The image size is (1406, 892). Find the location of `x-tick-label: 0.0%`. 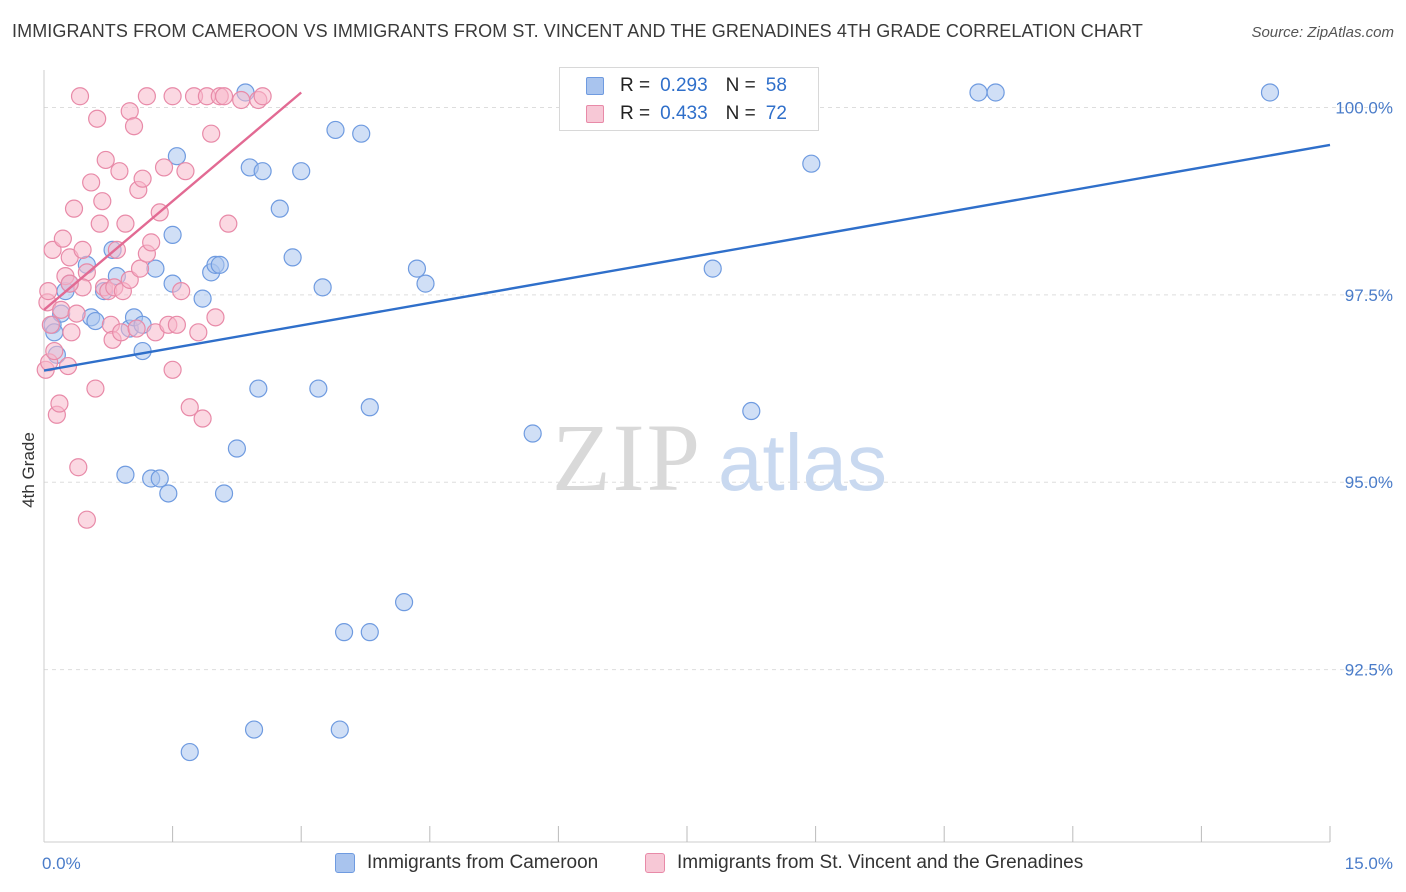

x-tick-label: 0.0% is located at coordinates (61, 863).